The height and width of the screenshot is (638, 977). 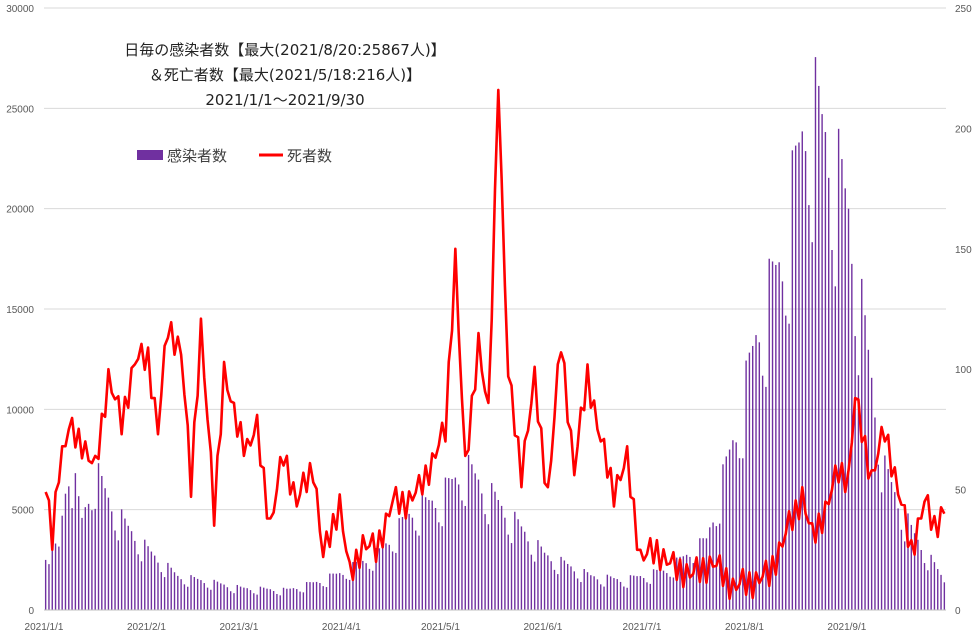 What do you see at coordinates (961, 491) in the screenshot?
I see `right-tick-label: 50` at bounding box center [961, 491].